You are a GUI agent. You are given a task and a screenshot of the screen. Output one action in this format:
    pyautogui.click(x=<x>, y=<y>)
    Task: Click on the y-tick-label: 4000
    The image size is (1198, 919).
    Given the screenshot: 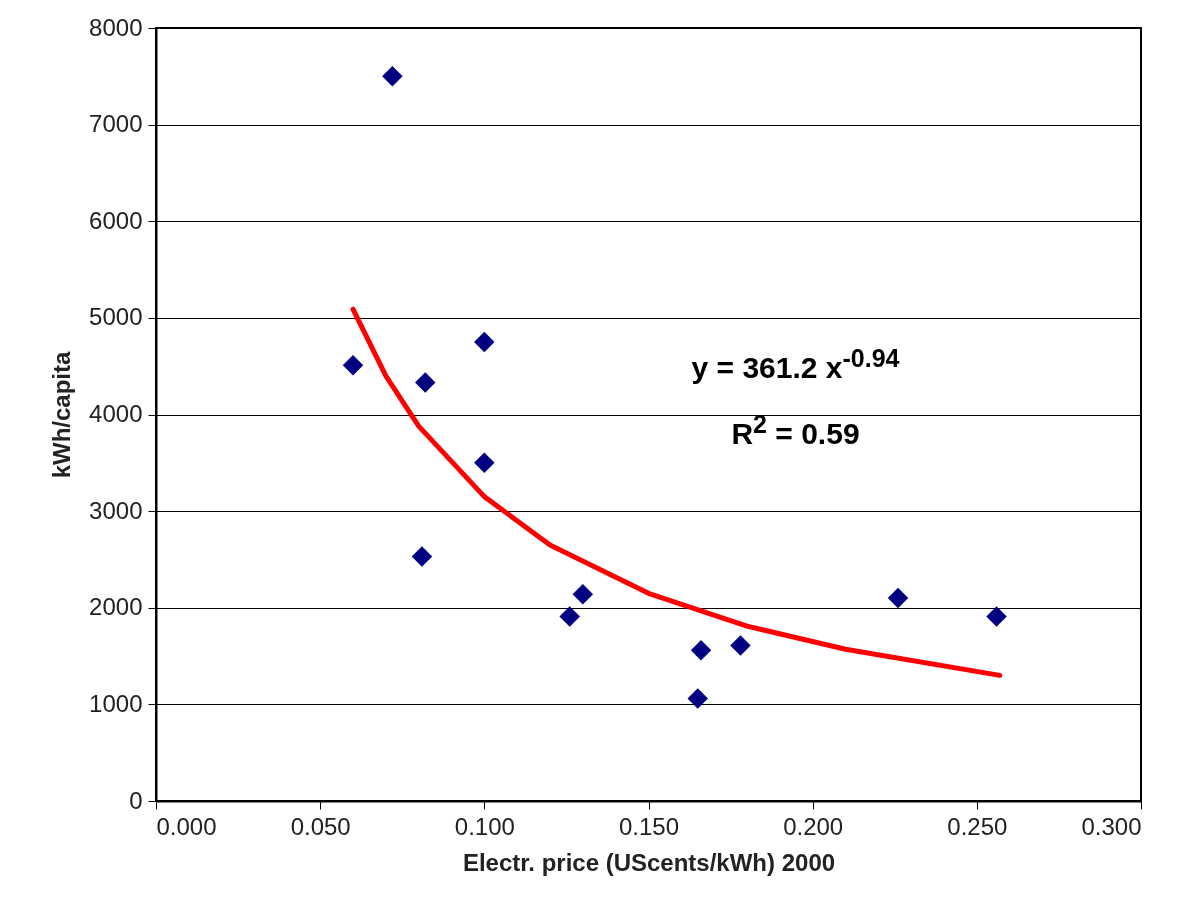 What is the action you would take?
    pyautogui.click(x=116, y=413)
    